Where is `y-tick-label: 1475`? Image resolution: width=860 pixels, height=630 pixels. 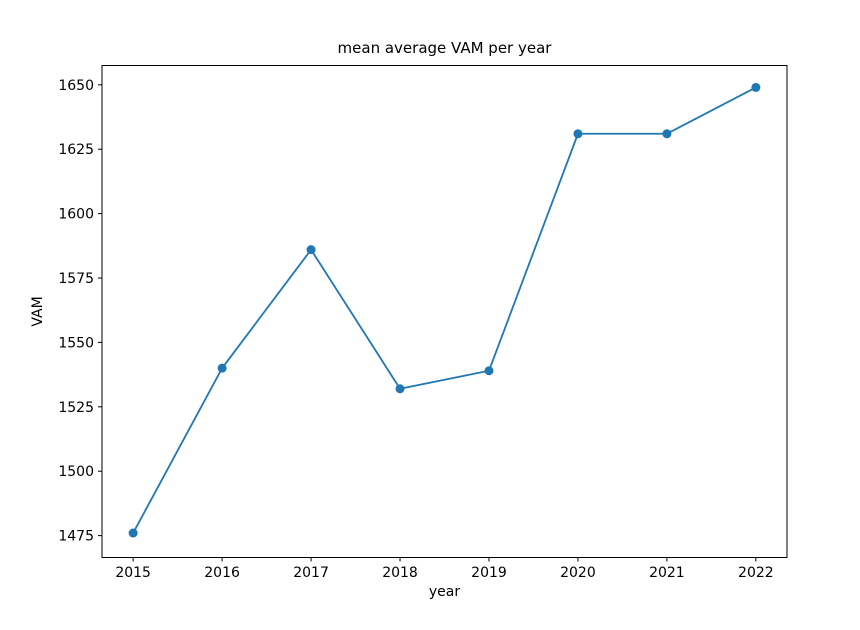
y-tick-label: 1475 is located at coordinates (76, 537).